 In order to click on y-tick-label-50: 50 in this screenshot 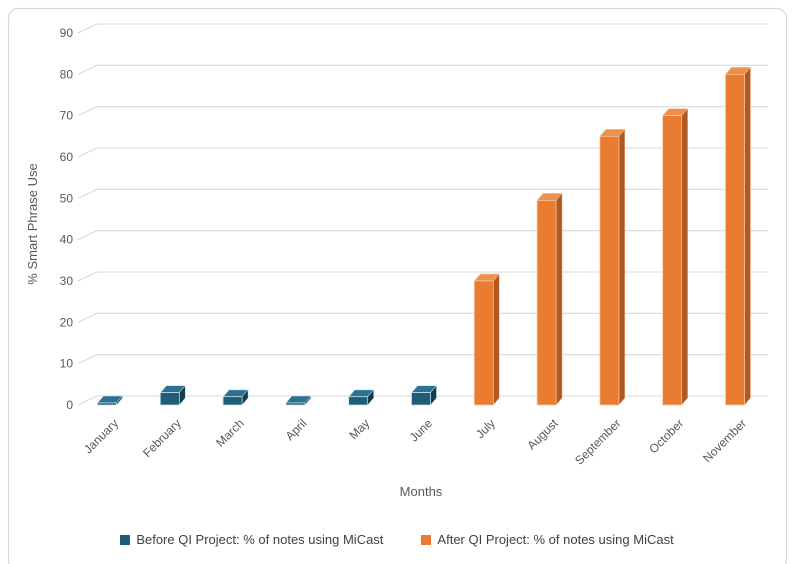, I will do `click(67, 198)`.